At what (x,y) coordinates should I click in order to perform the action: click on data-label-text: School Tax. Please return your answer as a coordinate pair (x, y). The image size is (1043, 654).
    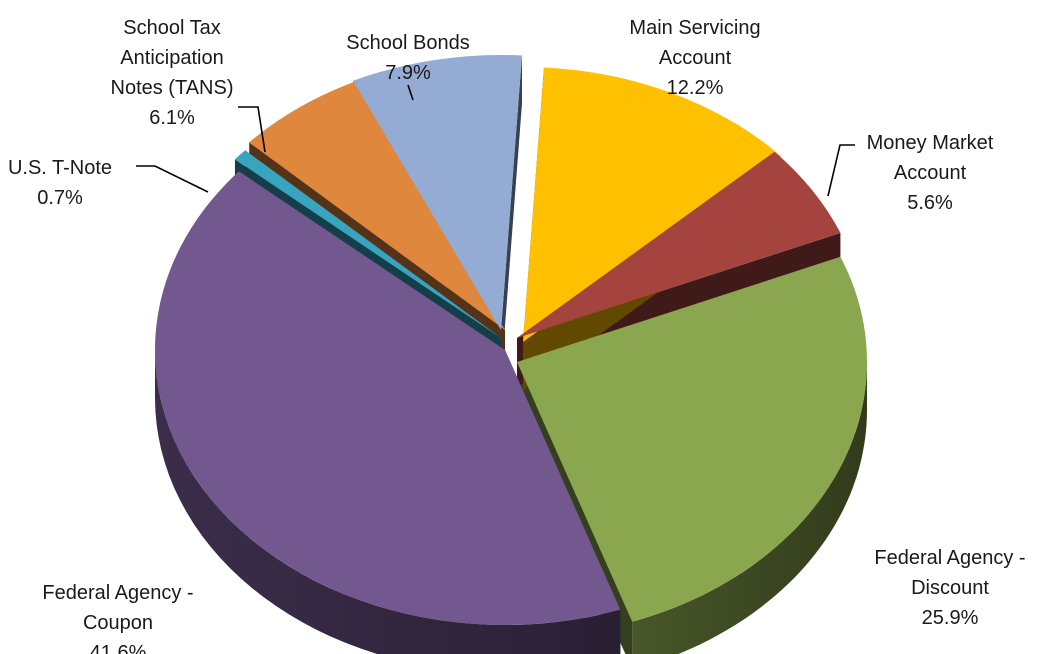
    Looking at the image, I should click on (171, 28).